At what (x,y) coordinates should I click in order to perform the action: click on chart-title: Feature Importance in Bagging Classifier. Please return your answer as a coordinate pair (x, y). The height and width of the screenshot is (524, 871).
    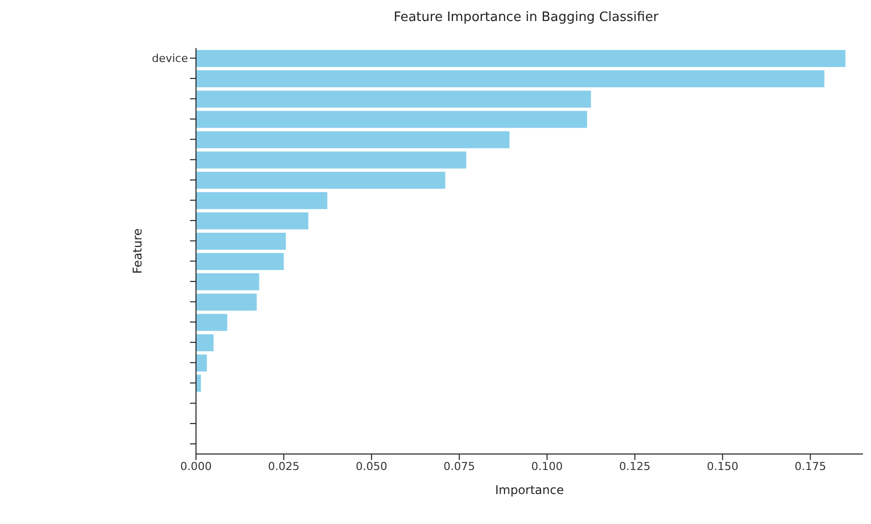
    Looking at the image, I should click on (526, 17).